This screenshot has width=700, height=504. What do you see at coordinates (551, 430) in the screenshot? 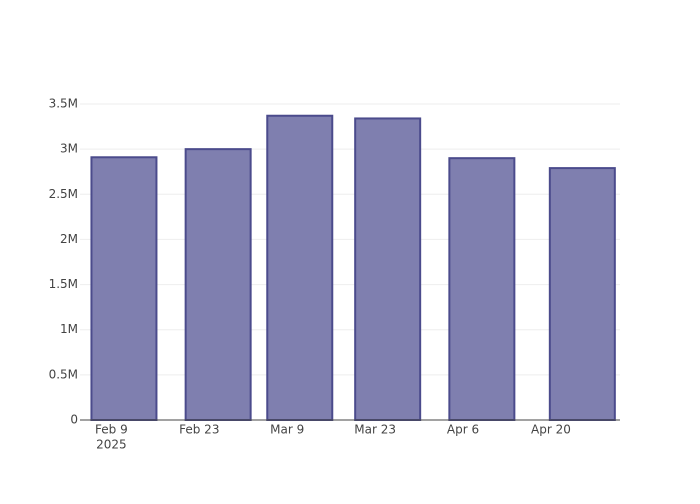
I see `x-tick-label: Apr 20` at bounding box center [551, 430].